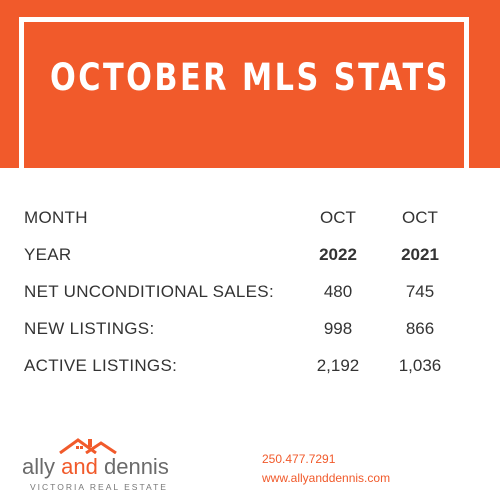 Image resolution: width=500 pixels, height=500 pixels. Describe the element at coordinates (338, 217) in the screenshot. I see `row-value-2022: OCT` at that location.